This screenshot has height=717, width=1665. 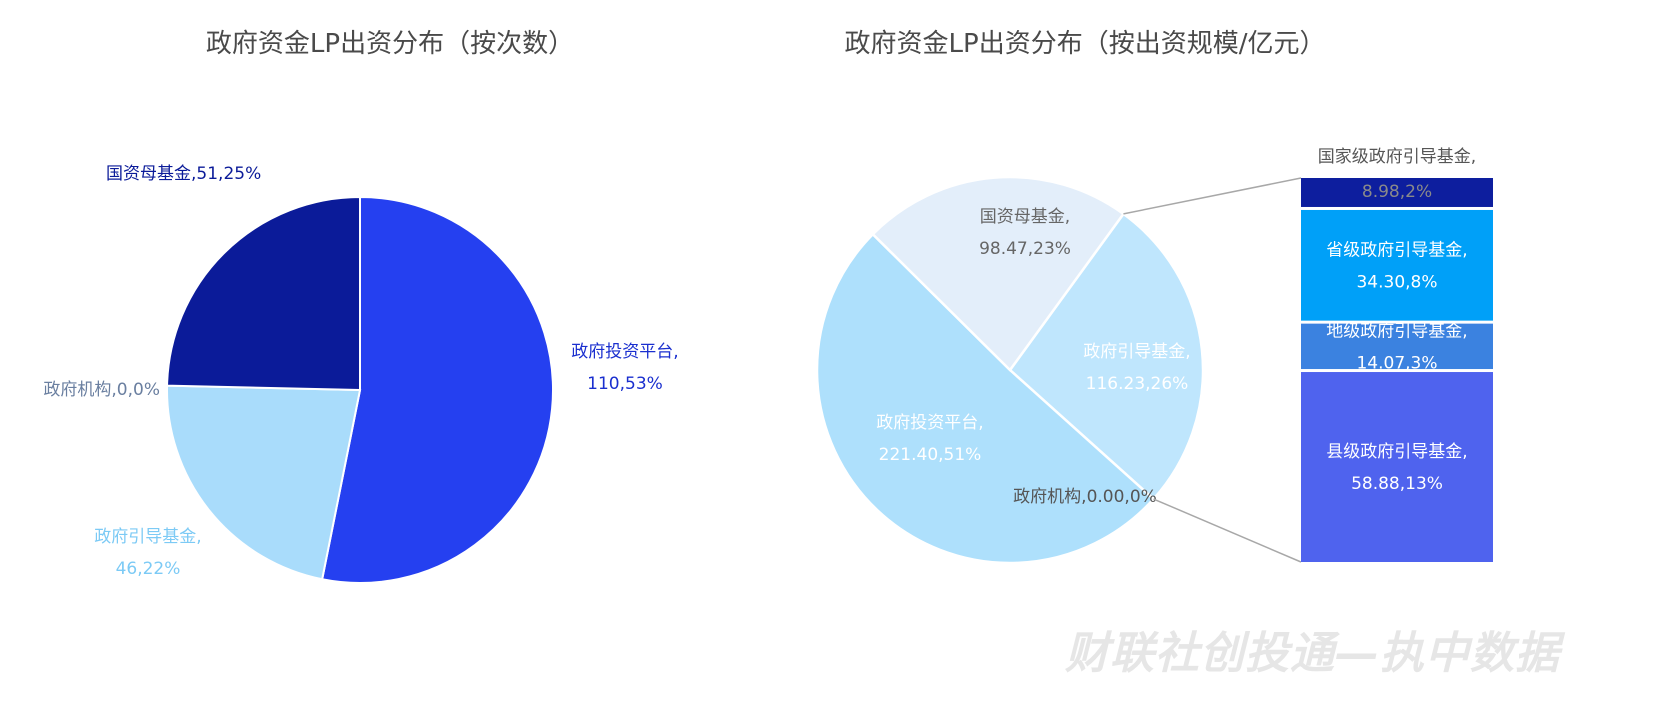 What do you see at coordinates (1085, 497) in the screenshot?
I see `right-slice-1-label: 政府机构,0.00,0%` at bounding box center [1085, 497].